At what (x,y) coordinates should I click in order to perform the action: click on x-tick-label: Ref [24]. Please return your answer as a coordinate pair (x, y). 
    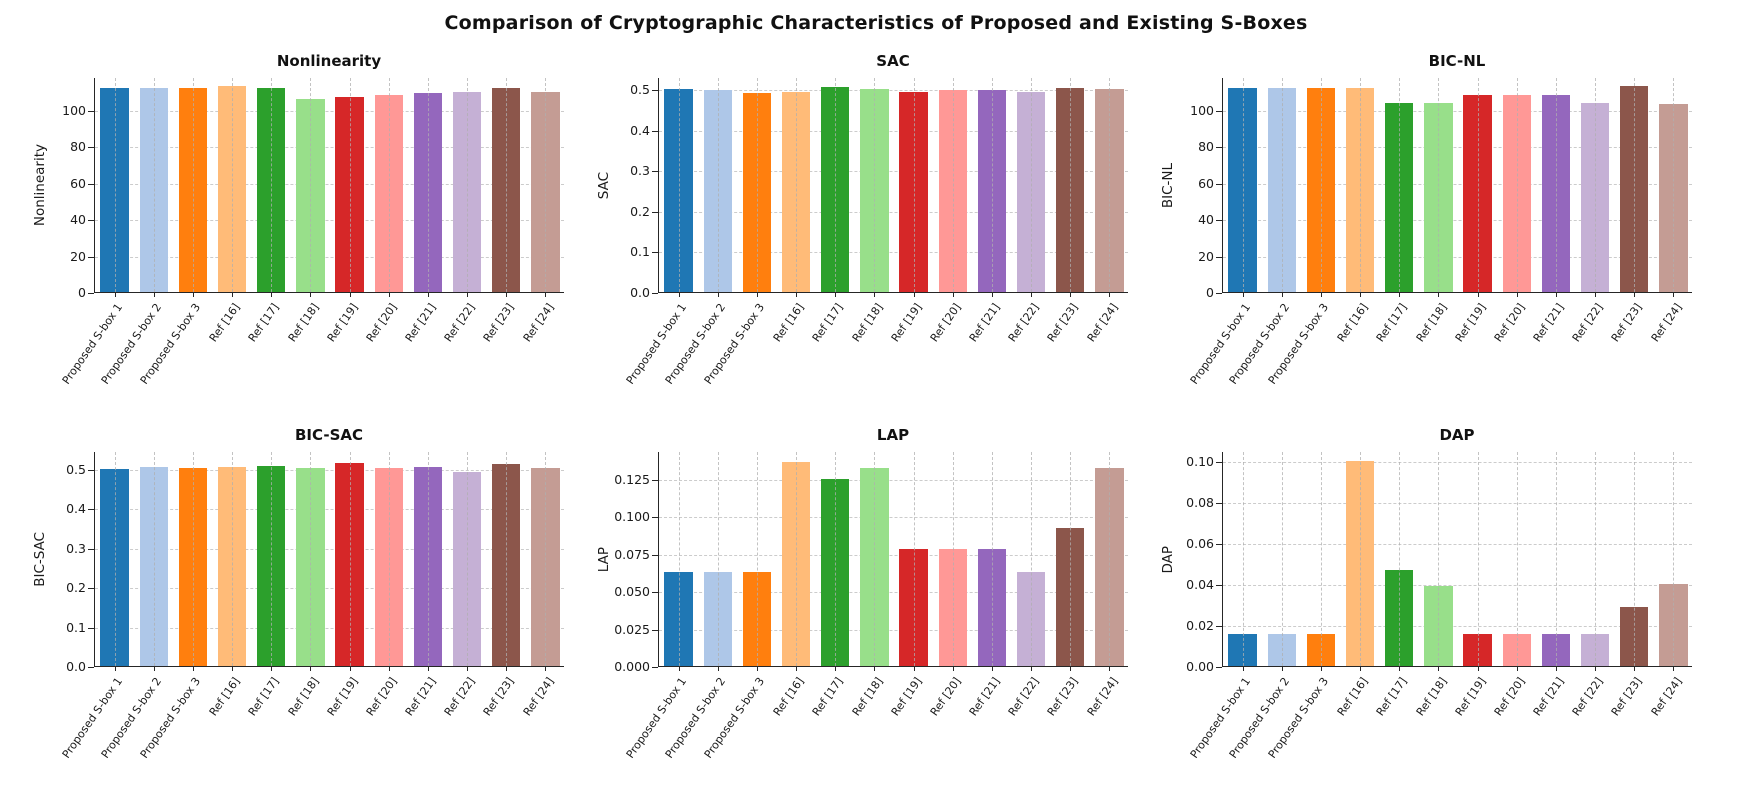
    Looking at the image, I should click on (1102, 323).